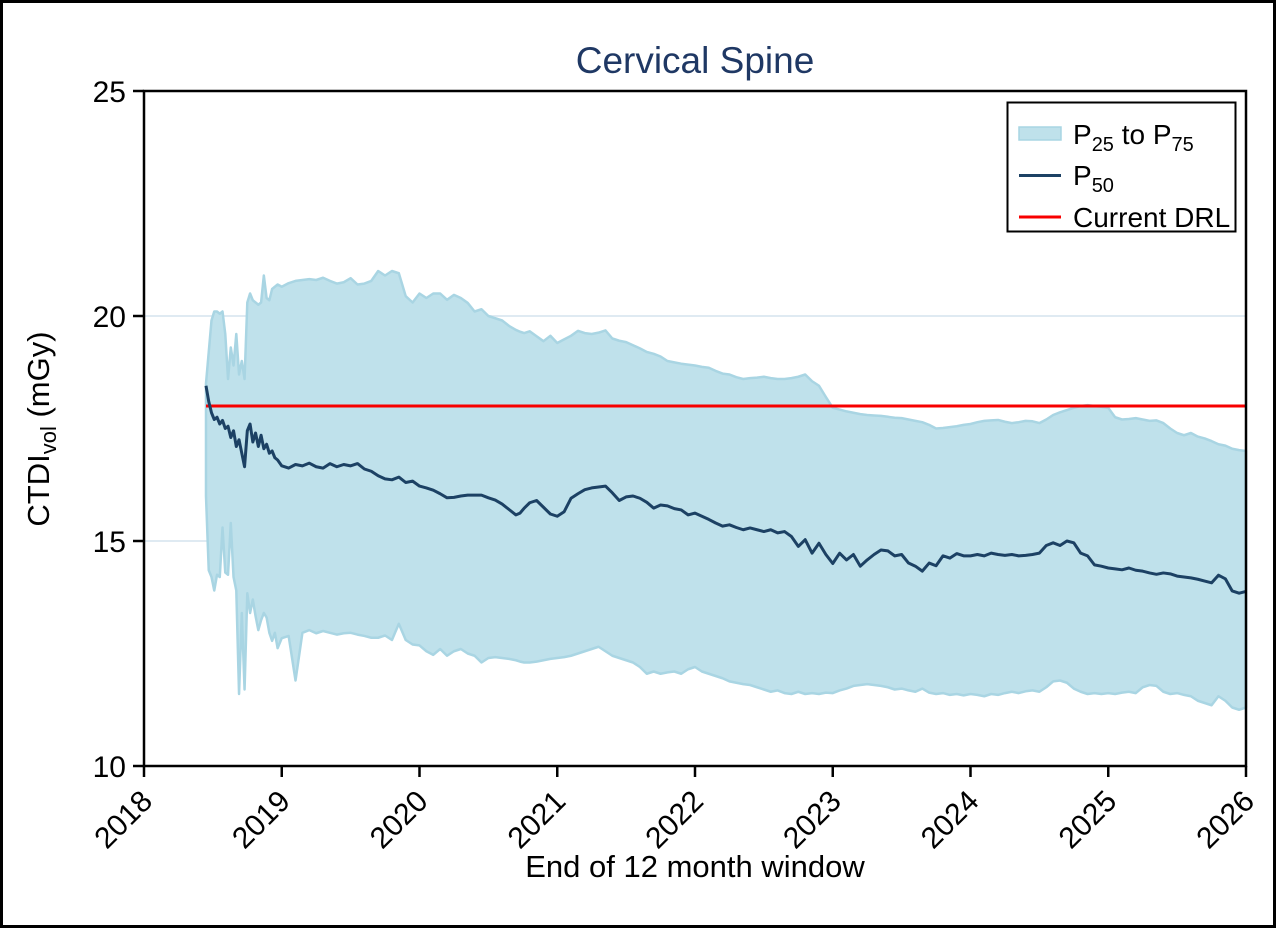  I want to click on y-tick-label-15: 15, so click(109, 542).